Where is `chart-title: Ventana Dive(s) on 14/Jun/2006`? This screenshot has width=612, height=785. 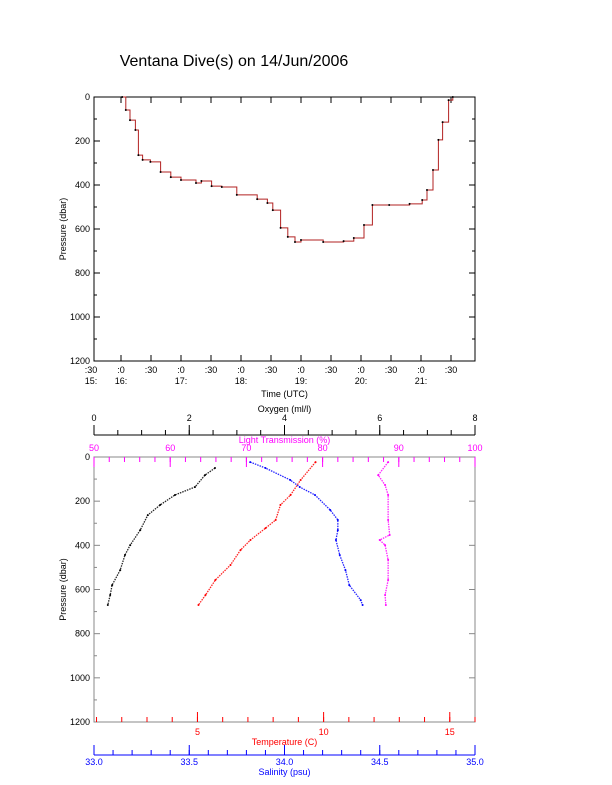
chart-title: Ventana Dive(s) on 14/Jun/2006 is located at coordinates (234, 61).